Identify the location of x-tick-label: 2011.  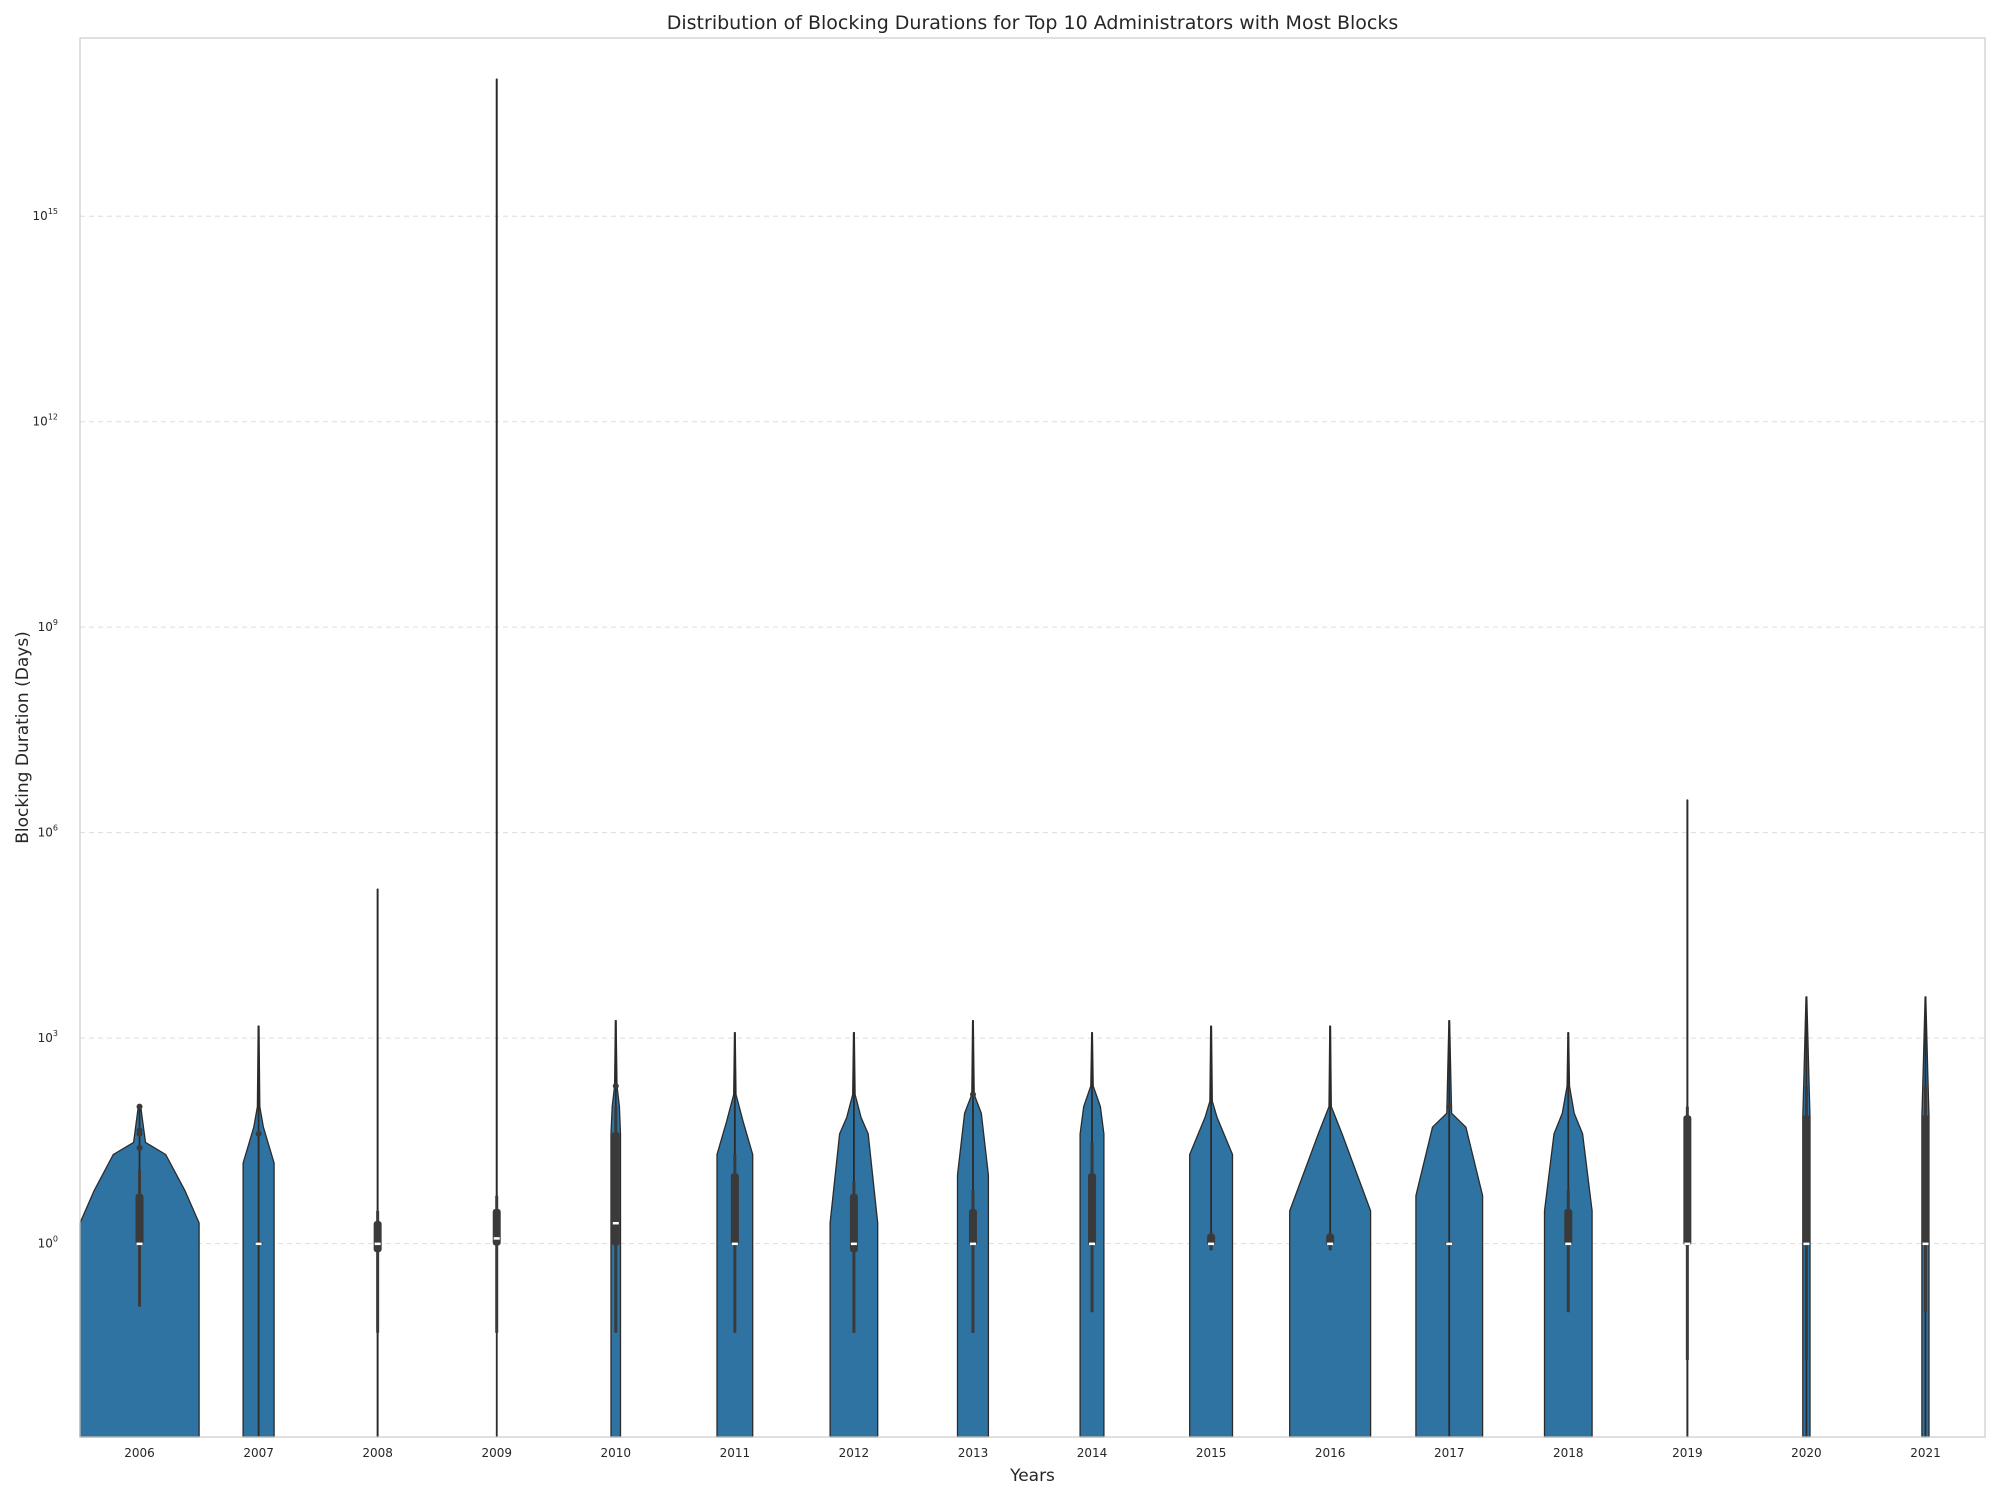
(735, 1453).